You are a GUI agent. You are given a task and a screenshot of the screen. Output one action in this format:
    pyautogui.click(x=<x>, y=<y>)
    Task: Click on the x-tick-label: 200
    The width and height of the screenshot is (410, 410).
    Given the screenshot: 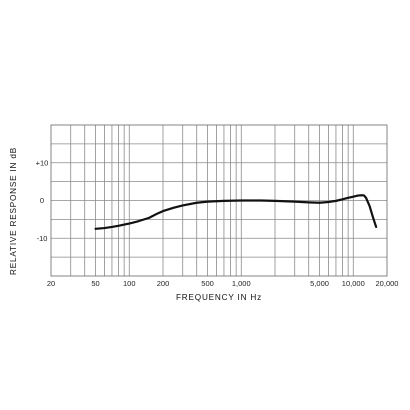 What is the action you would take?
    pyautogui.click(x=163, y=283)
    